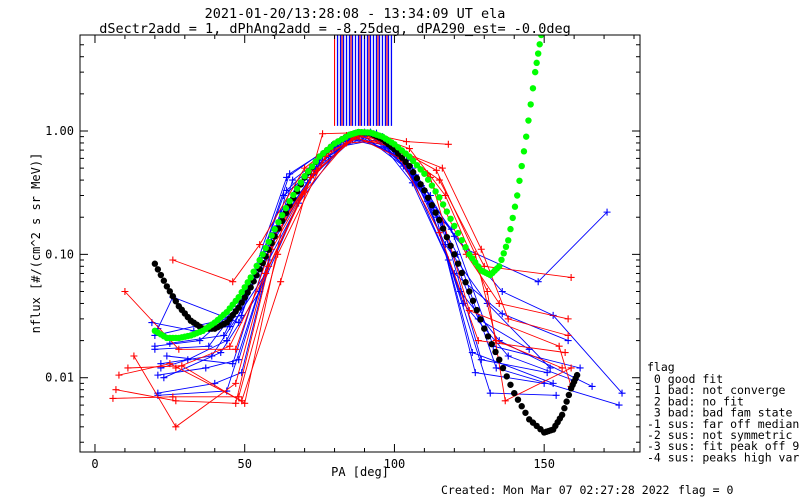  I want to click on y-tick-label: 1.00, so click(59, 131).